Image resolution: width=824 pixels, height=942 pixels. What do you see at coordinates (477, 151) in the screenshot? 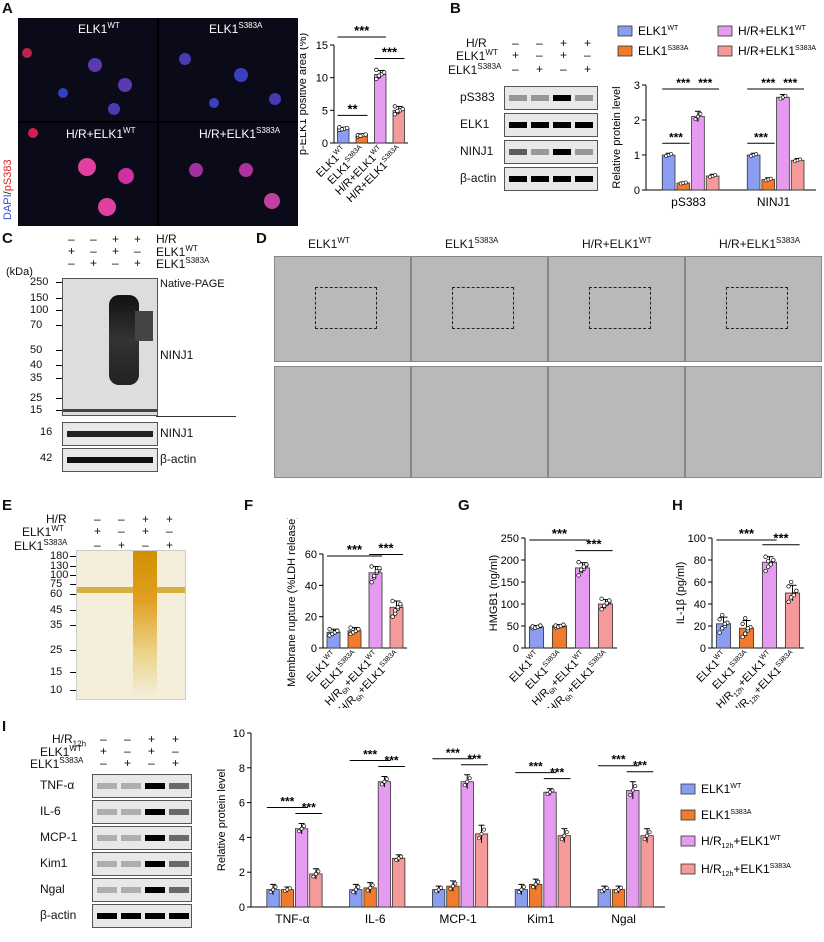
I see `band-label: NINJ1` at bounding box center [477, 151].